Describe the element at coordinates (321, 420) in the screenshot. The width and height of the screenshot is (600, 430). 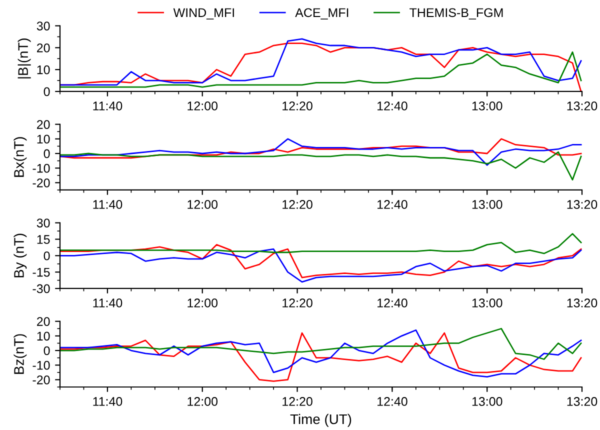
I see `x-axis-title: Time (UT)` at that location.